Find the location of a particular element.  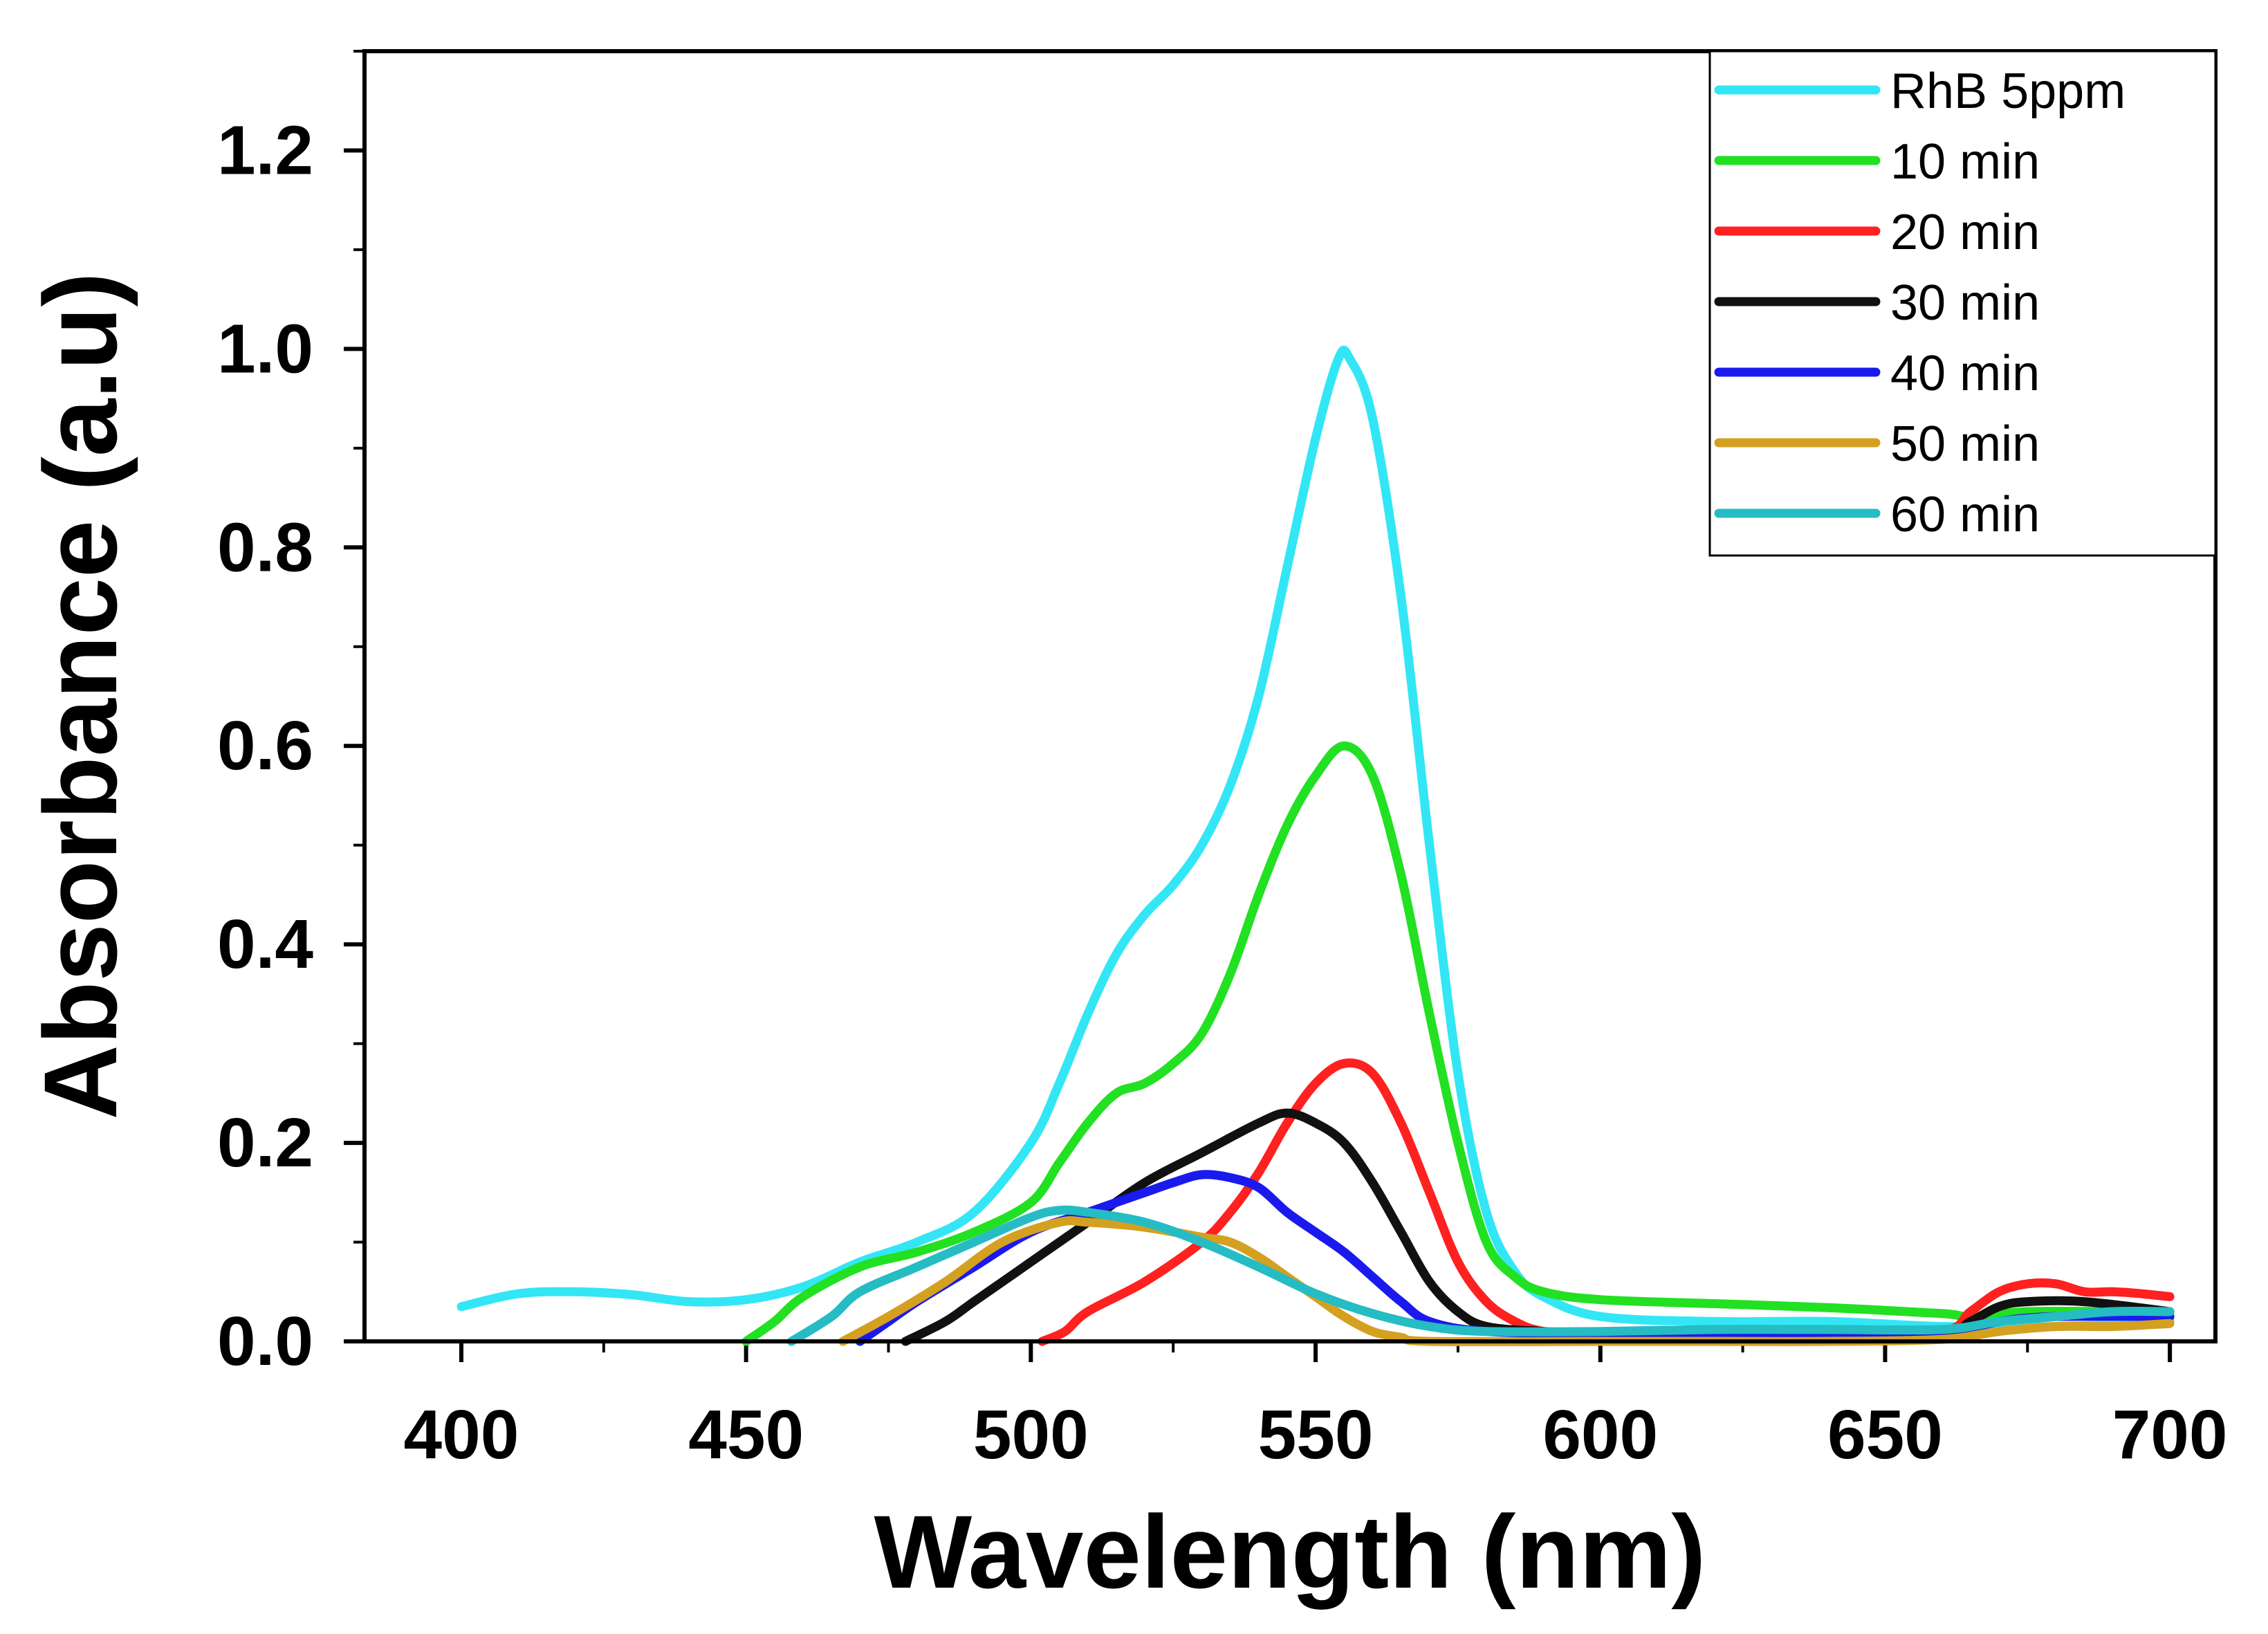

x-tick-label-600: 600 is located at coordinates (1600, 1435).